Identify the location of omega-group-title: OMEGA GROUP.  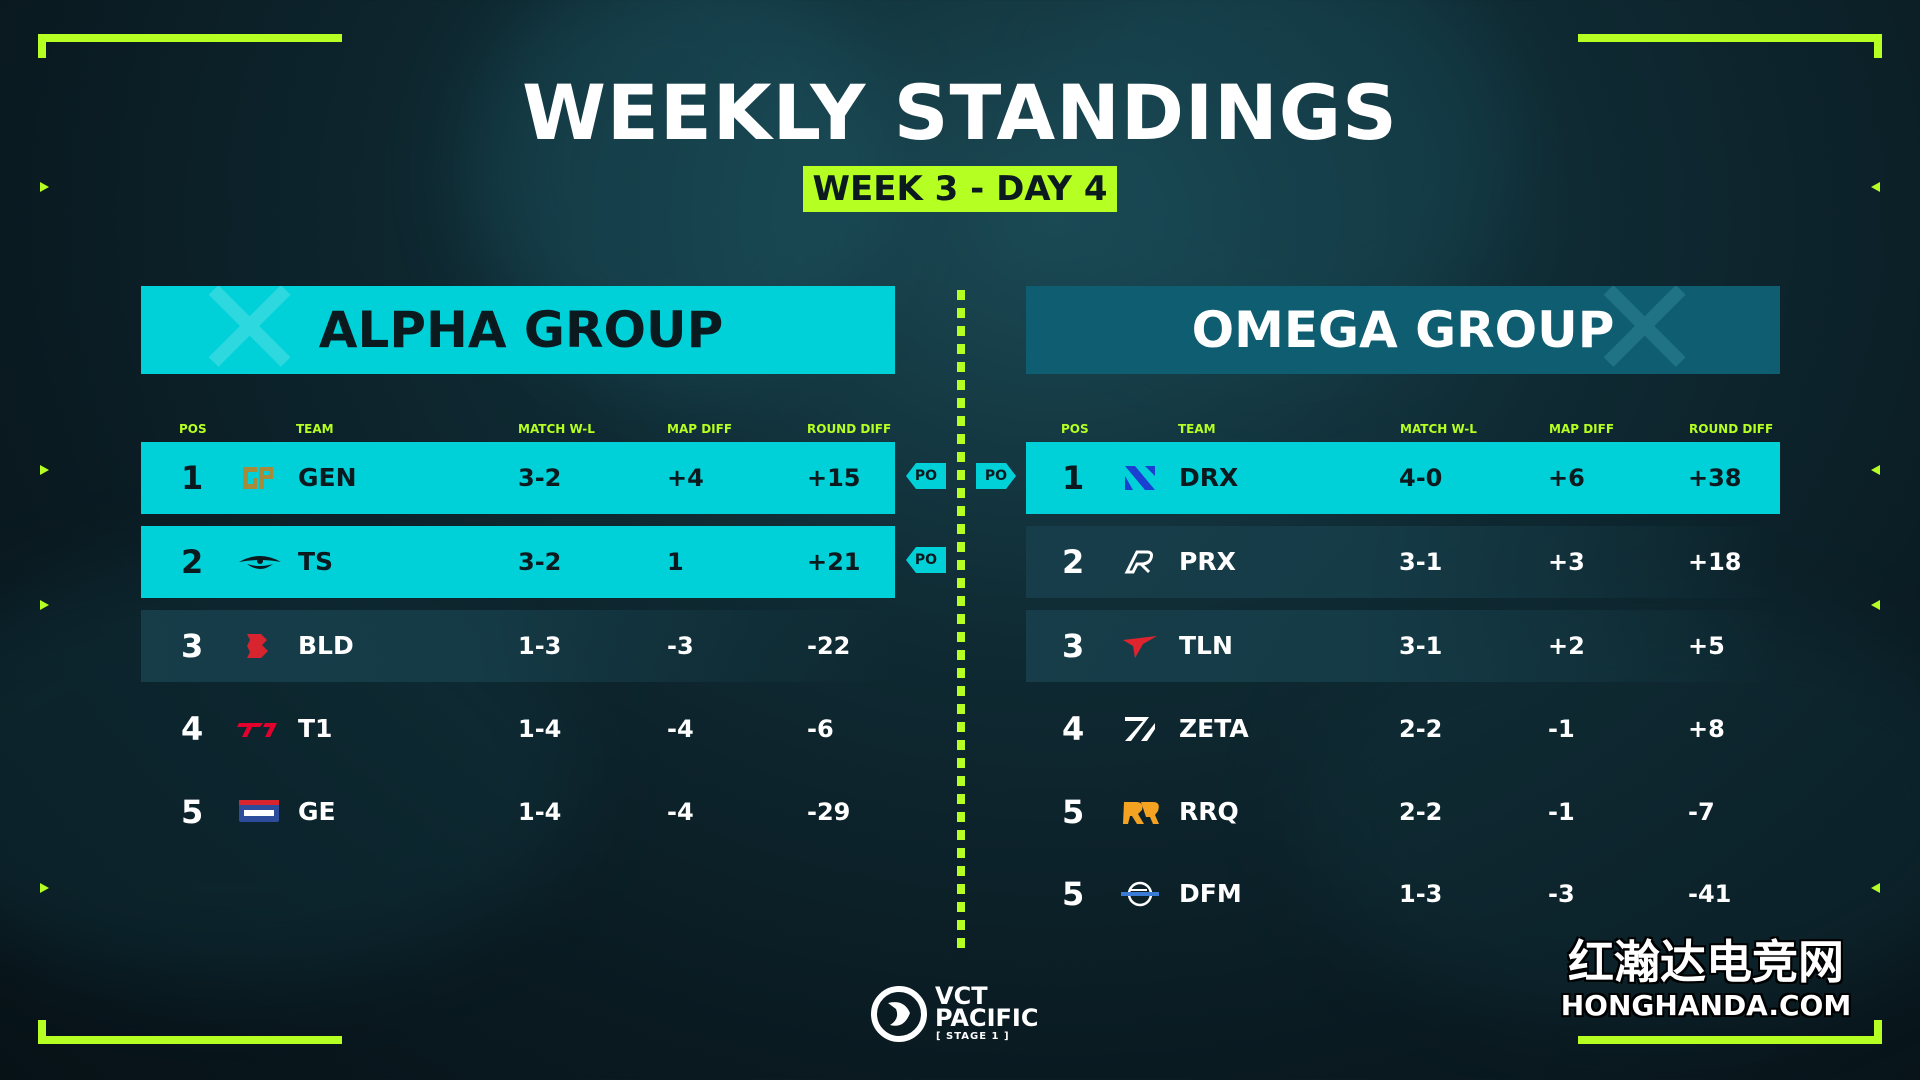
(1403, 330).